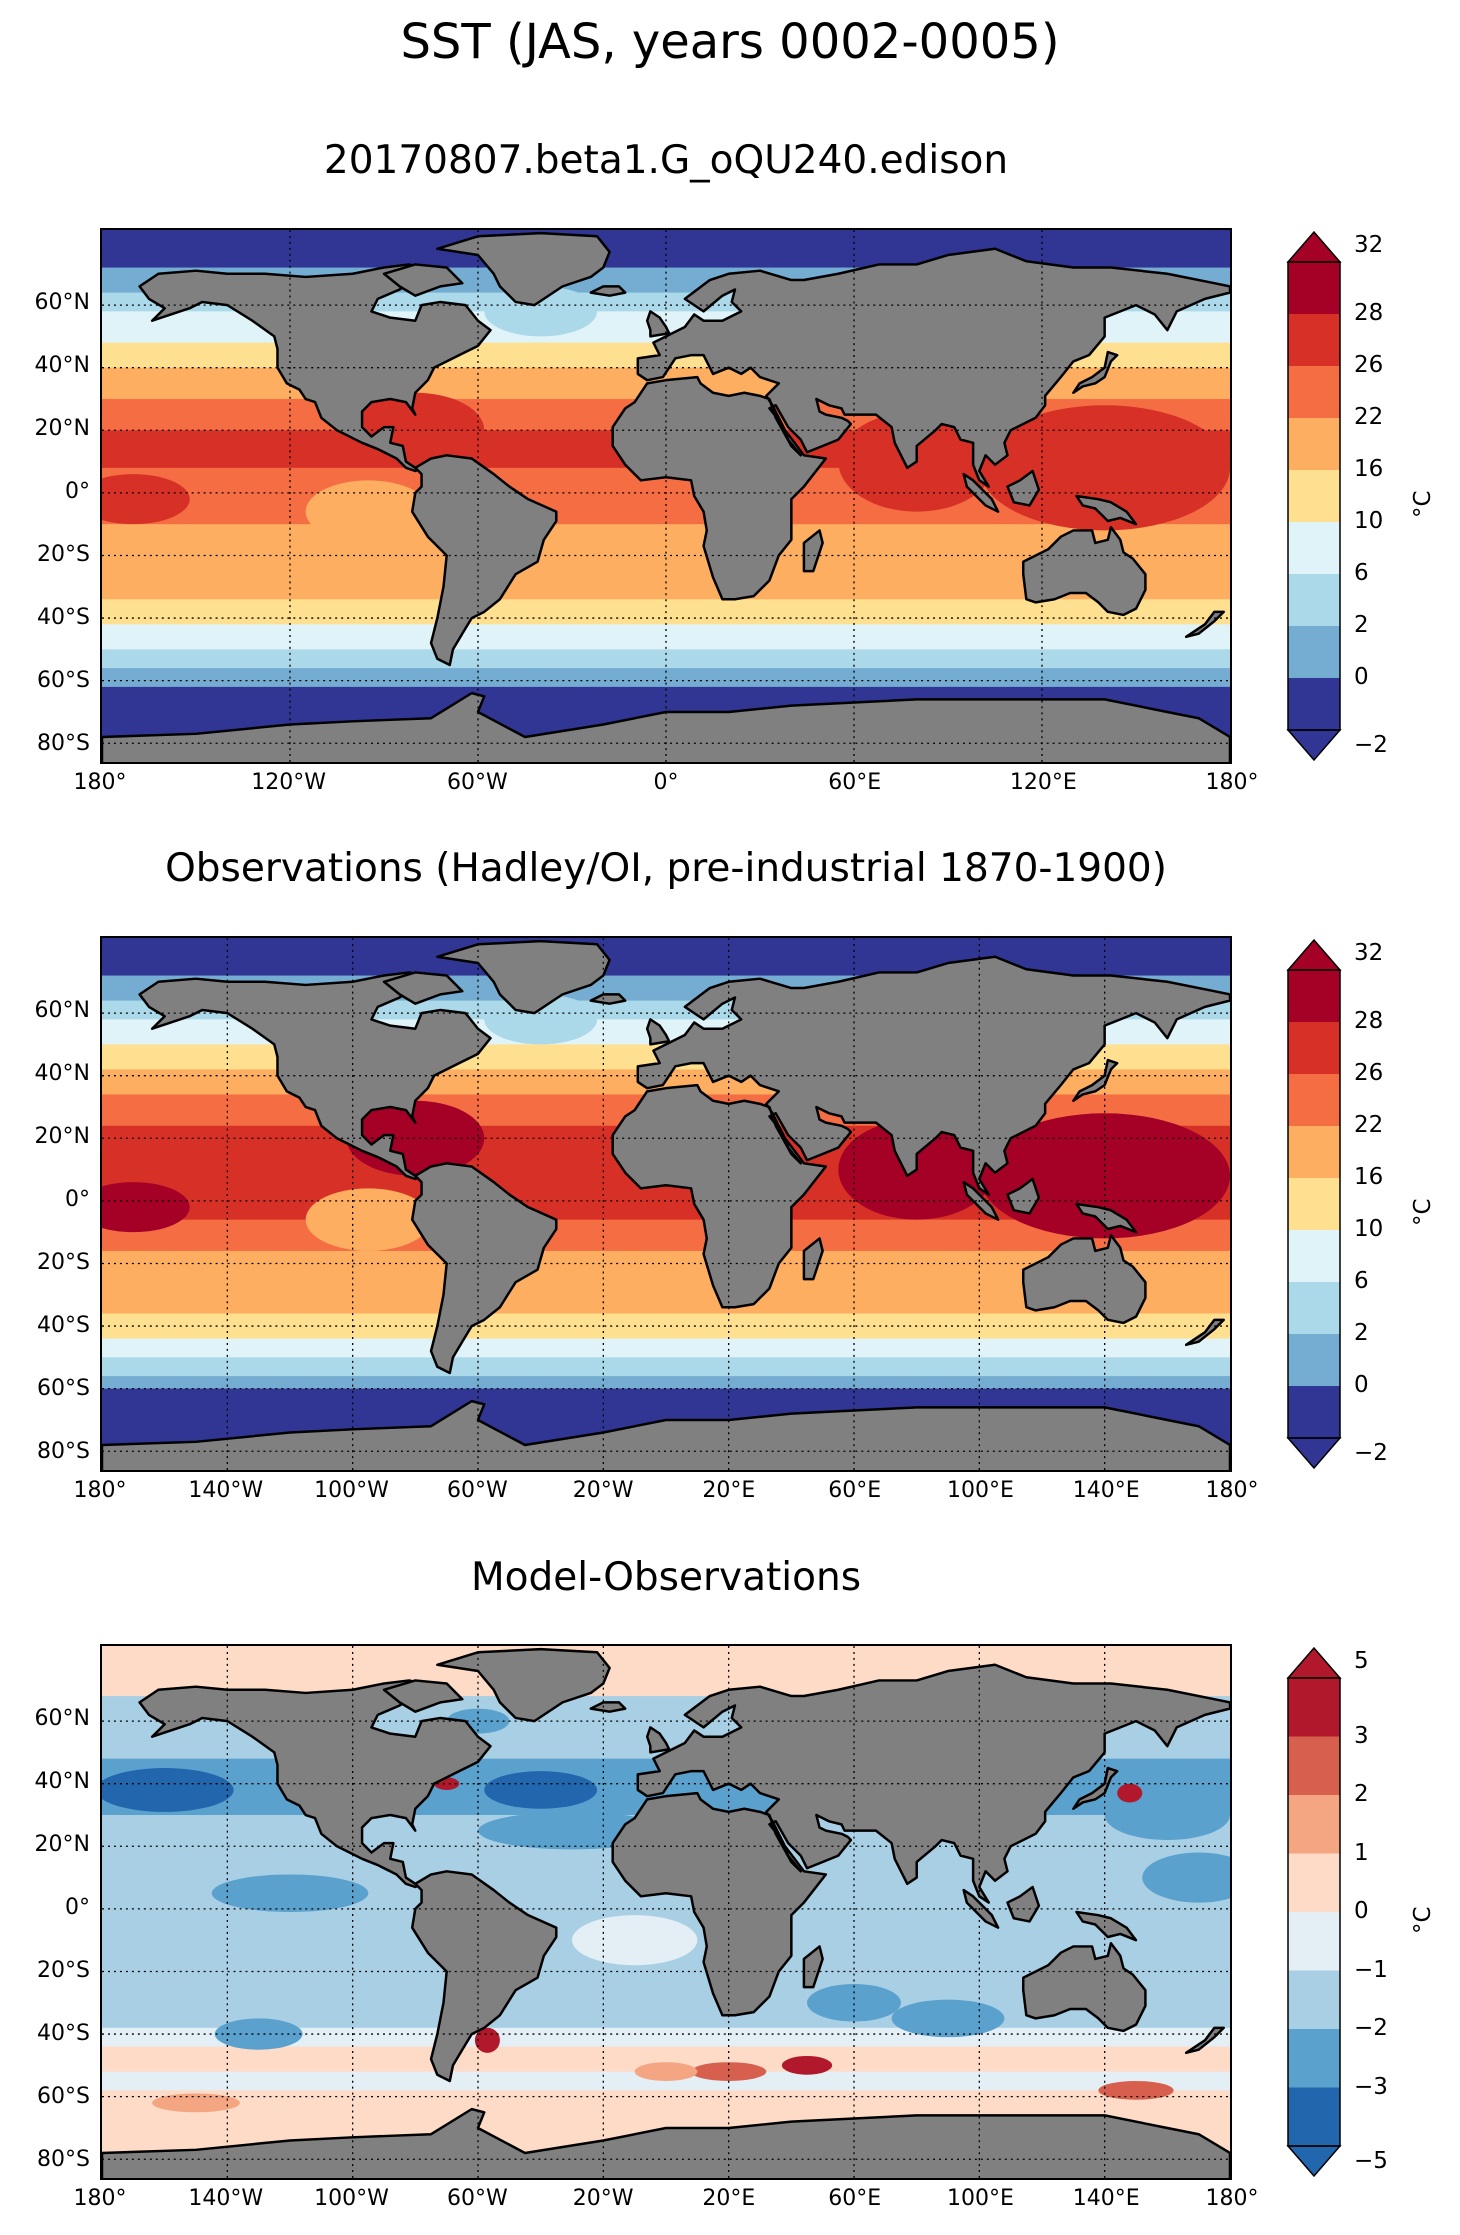 The image size is (1460, 2235). What do you see at coordinates (351, 1490) in the screenshot?
I see `lon-tick-label: 100°W` at bounding box center [351, 1490].